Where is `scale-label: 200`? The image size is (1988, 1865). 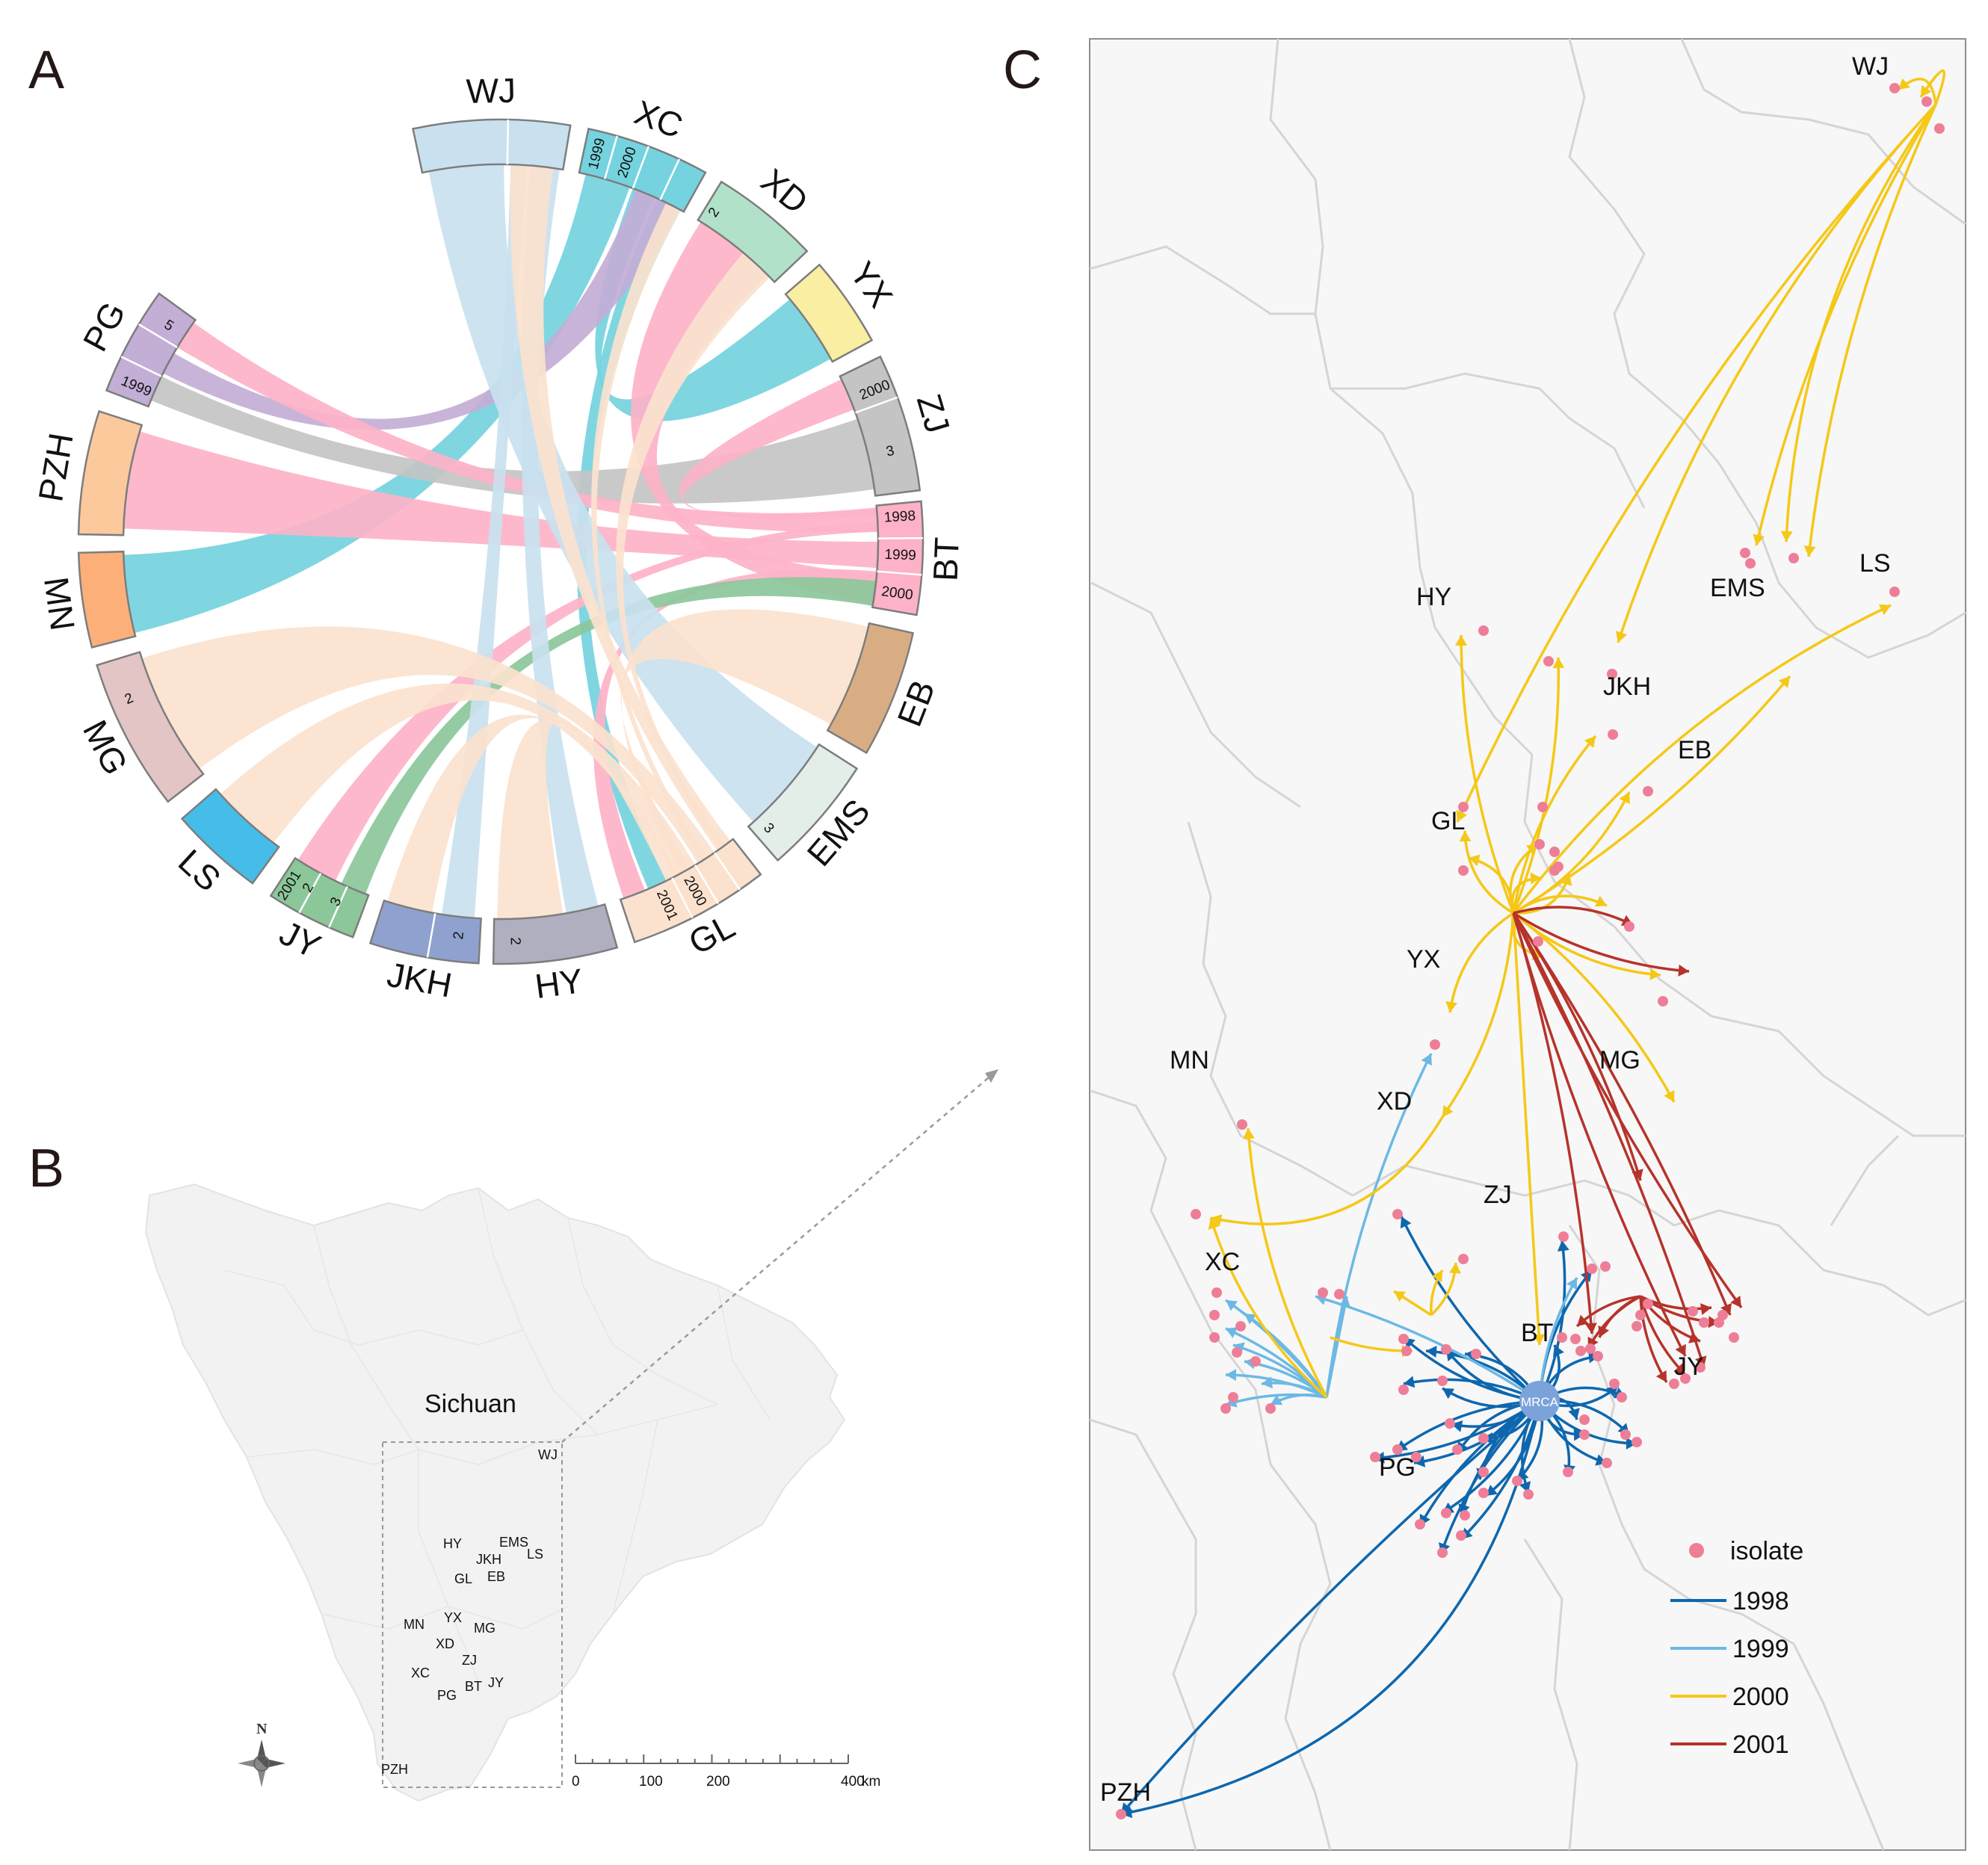 scale-label: 200 is located at coordinates (718, 1782).